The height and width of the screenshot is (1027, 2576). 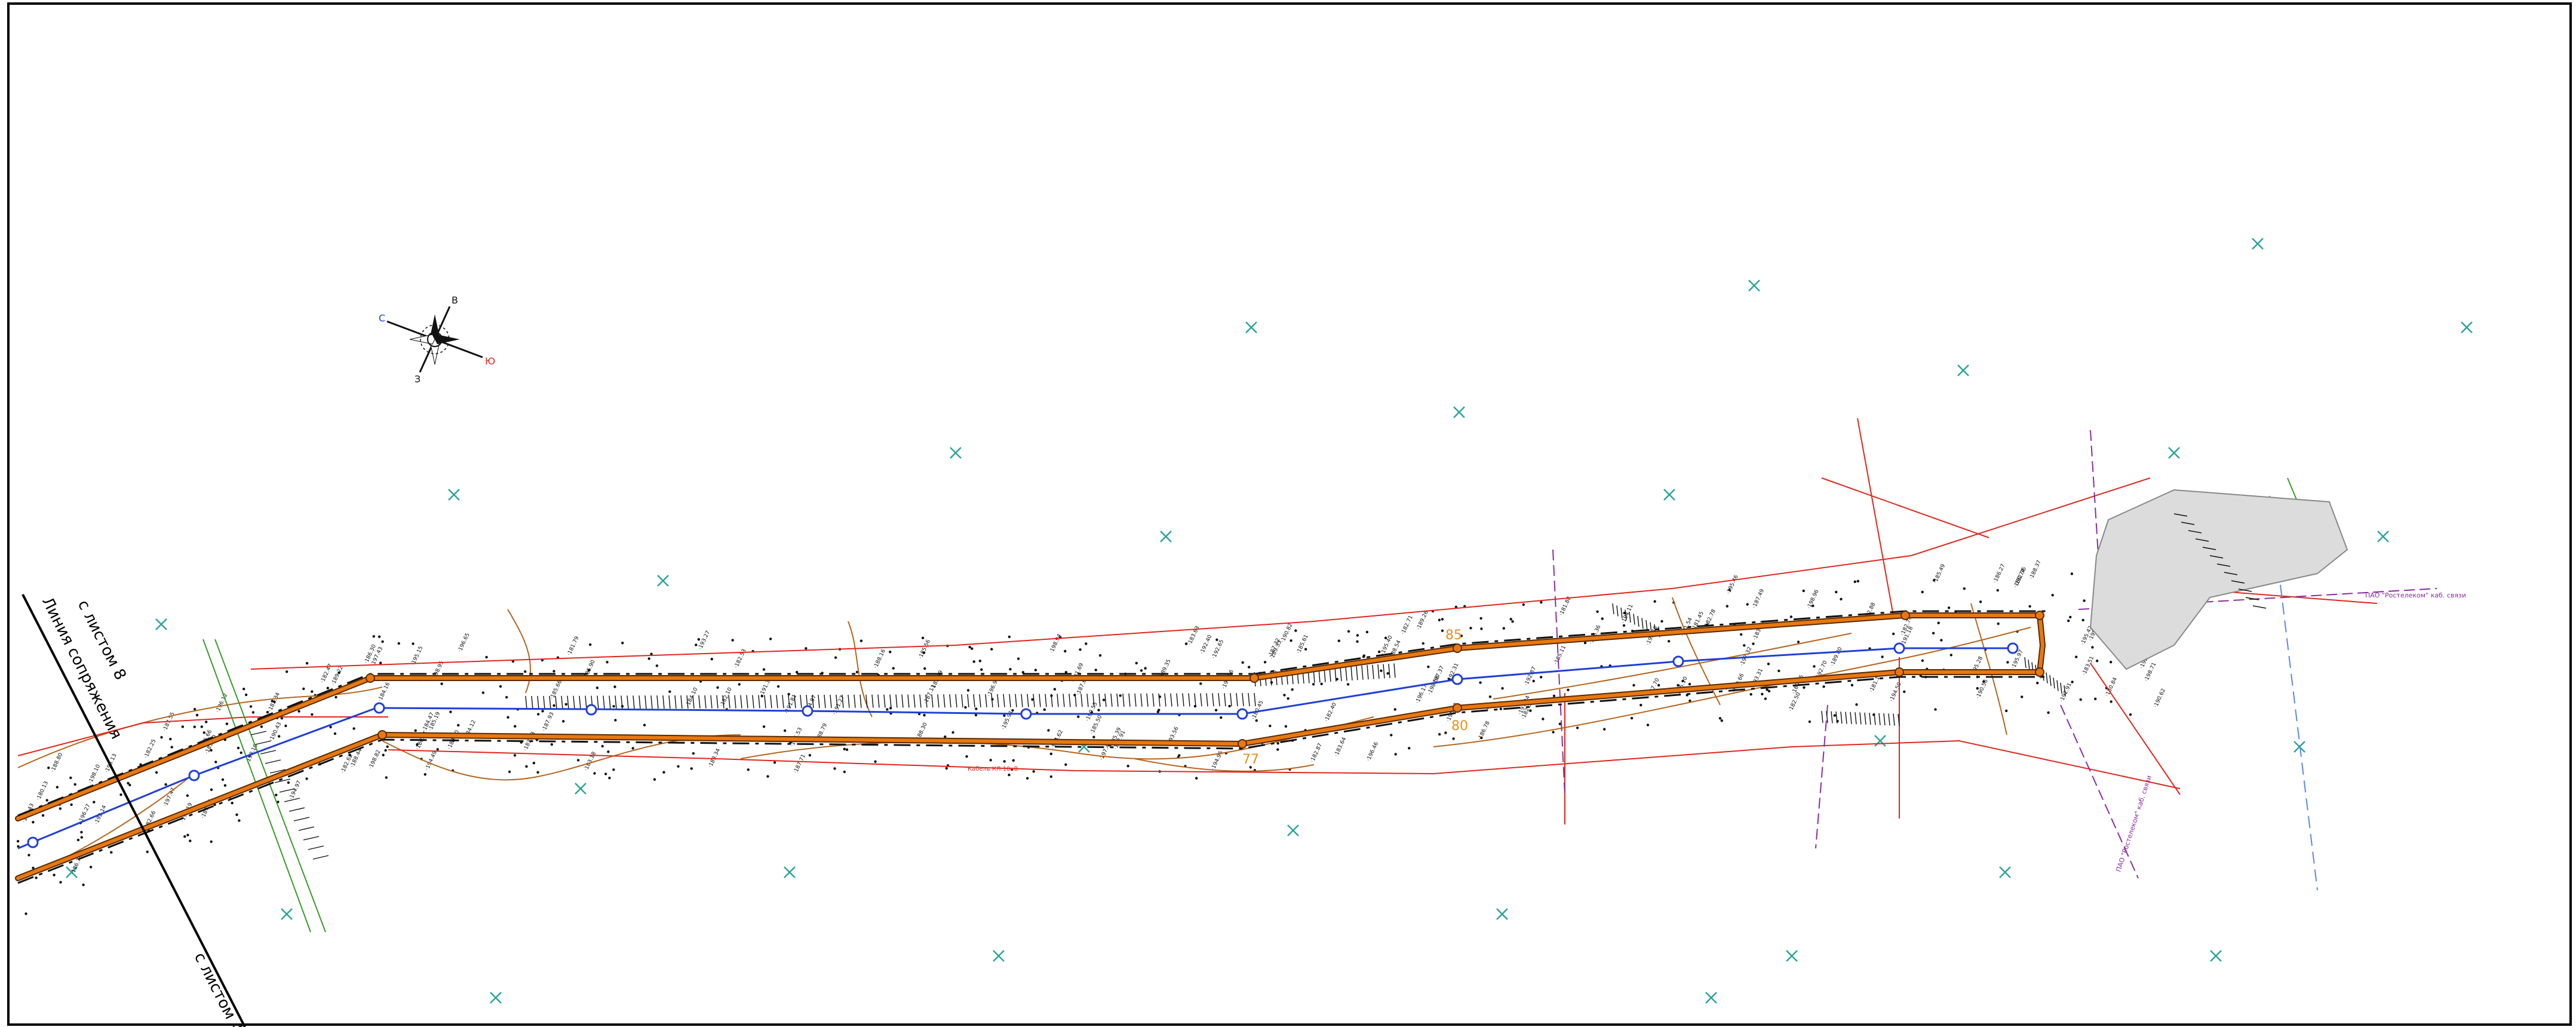 I want to click on elevation-label: ·185.61, so click(x=1302, y=644).